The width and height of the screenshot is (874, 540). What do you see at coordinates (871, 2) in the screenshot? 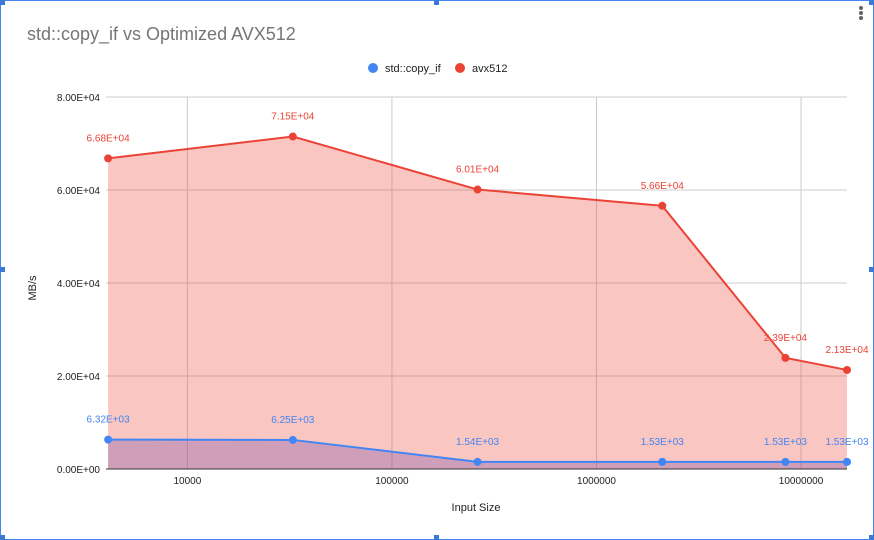
I see `resize-handle-top-right` at bounding box center [871, 2].